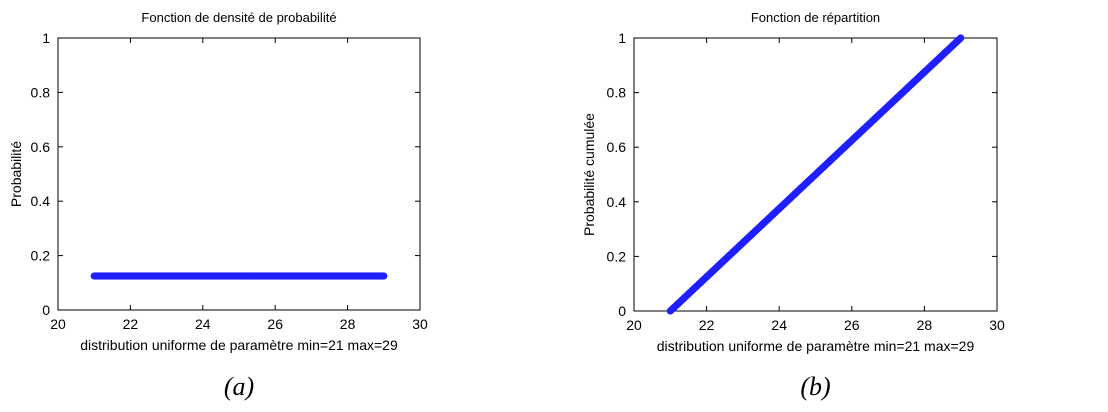  Describe the element at coordinates (239, 386) in the screenshot. I see `chart-a-caption: (a)` at that location.